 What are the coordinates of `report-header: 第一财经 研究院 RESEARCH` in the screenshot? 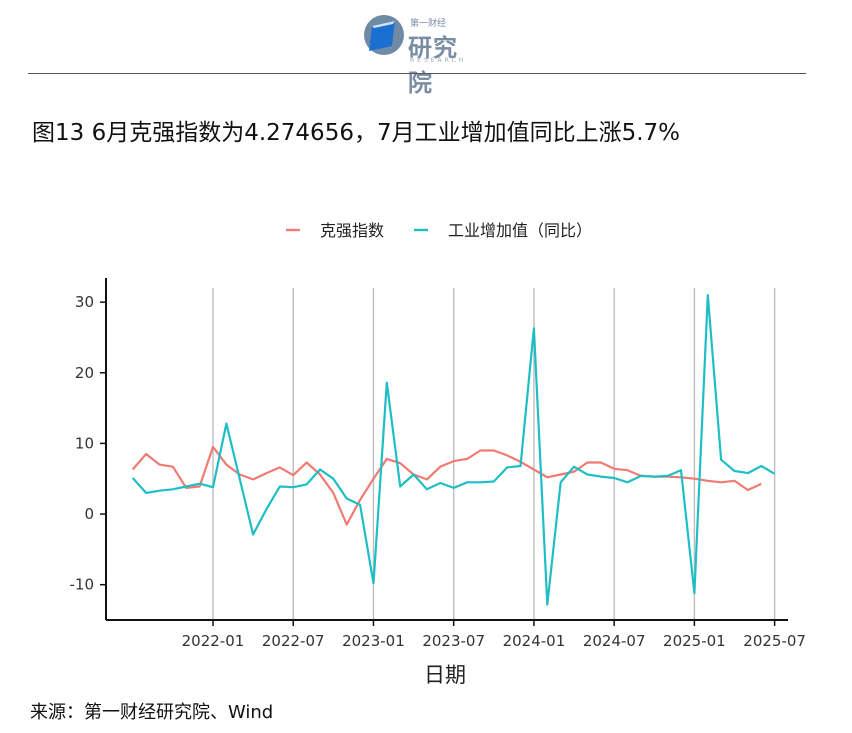 It's located at (426, 48).